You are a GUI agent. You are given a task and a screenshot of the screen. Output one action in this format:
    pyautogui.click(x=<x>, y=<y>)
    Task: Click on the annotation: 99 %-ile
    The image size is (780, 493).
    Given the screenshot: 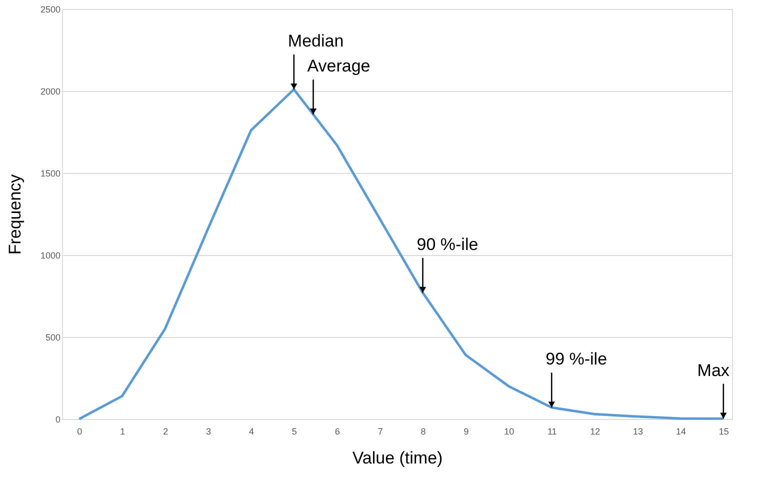 What is the action you would take?
    pyautogui.click(x=577, y=359)
    